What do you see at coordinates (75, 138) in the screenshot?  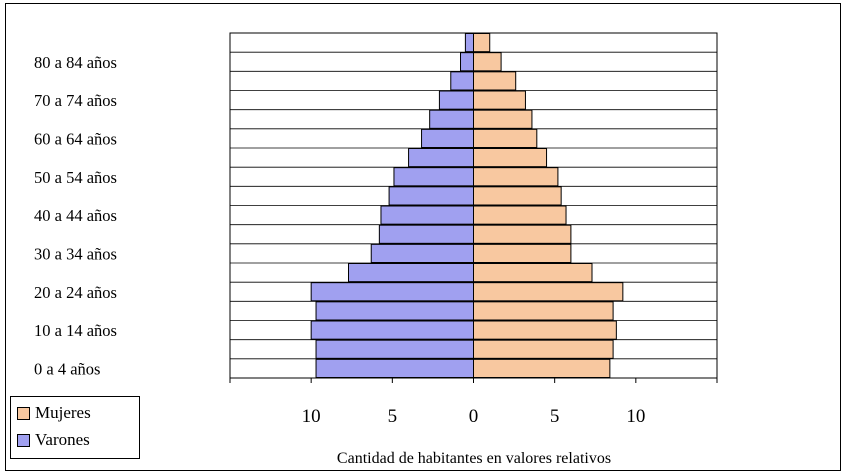 I see `y-tick-label: 60 a 64 años` at bounding box center [75, 138].